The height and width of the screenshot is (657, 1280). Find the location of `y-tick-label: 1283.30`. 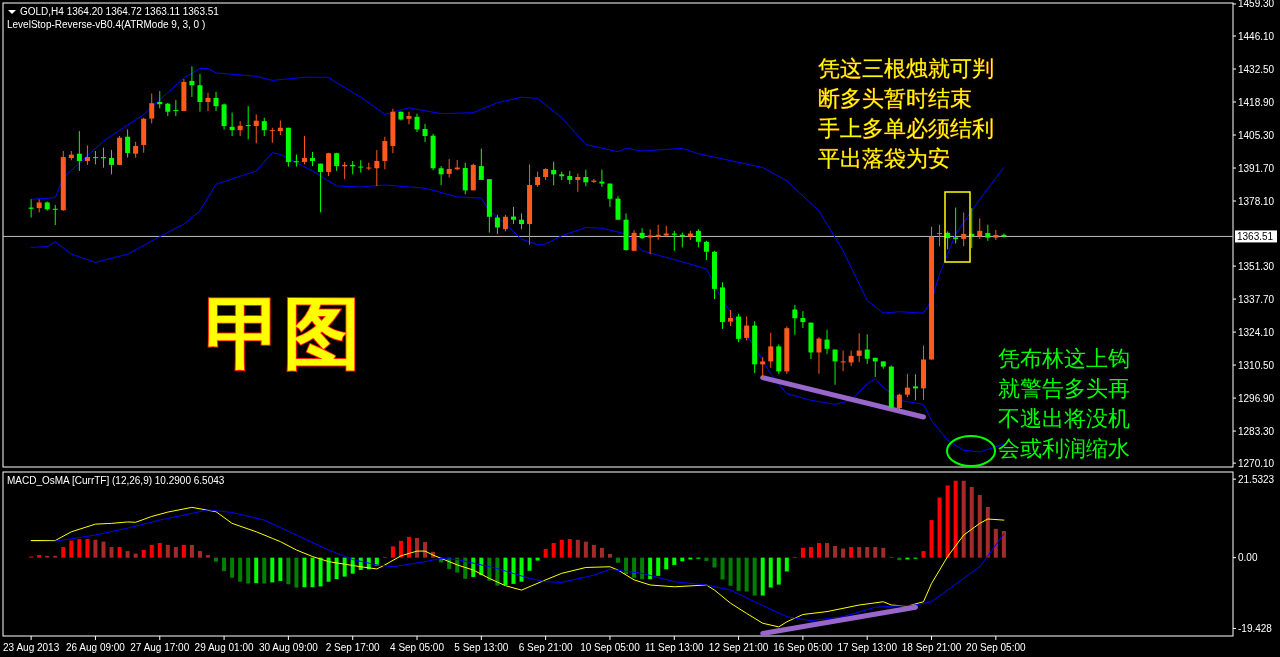

y-tick-label: 1283.30 is located at coordinates (1256, 431).